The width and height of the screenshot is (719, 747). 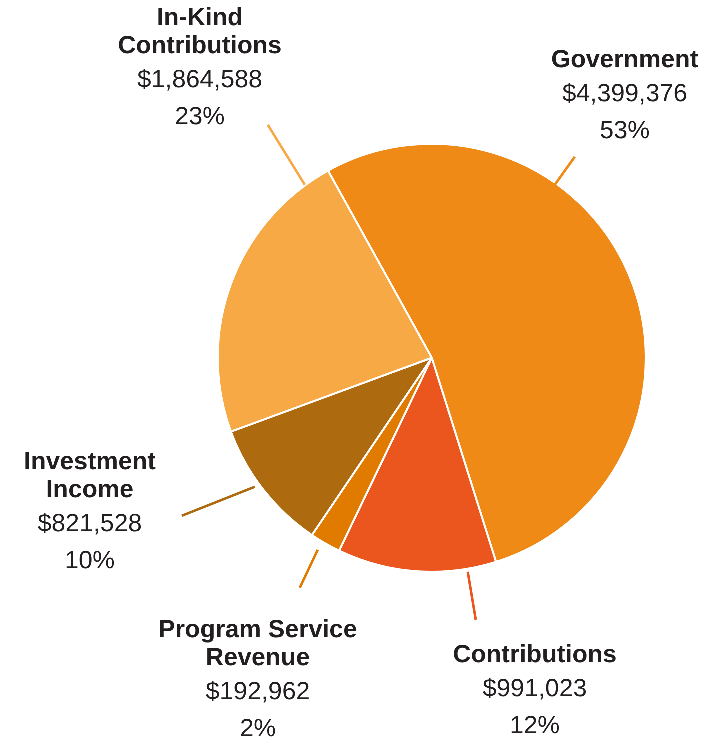 What do you see at coordinates (535, 654) in the screenshot?
I see `slice-label: Contributions` at bounding box center [535, 654].